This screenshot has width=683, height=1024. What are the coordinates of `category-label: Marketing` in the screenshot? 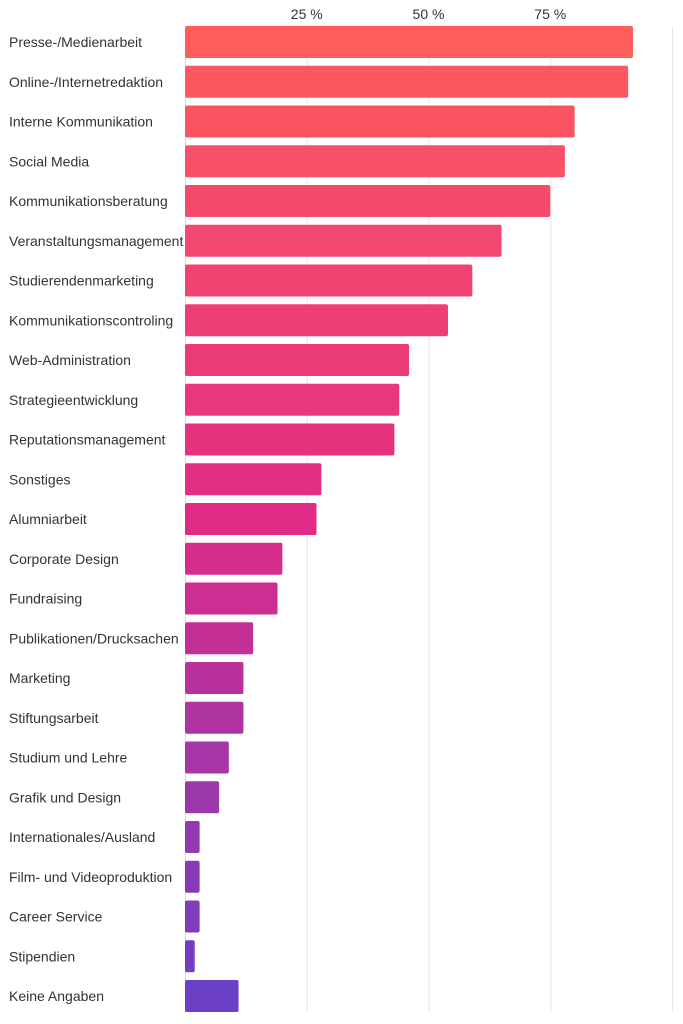 It's located at (39, 678).